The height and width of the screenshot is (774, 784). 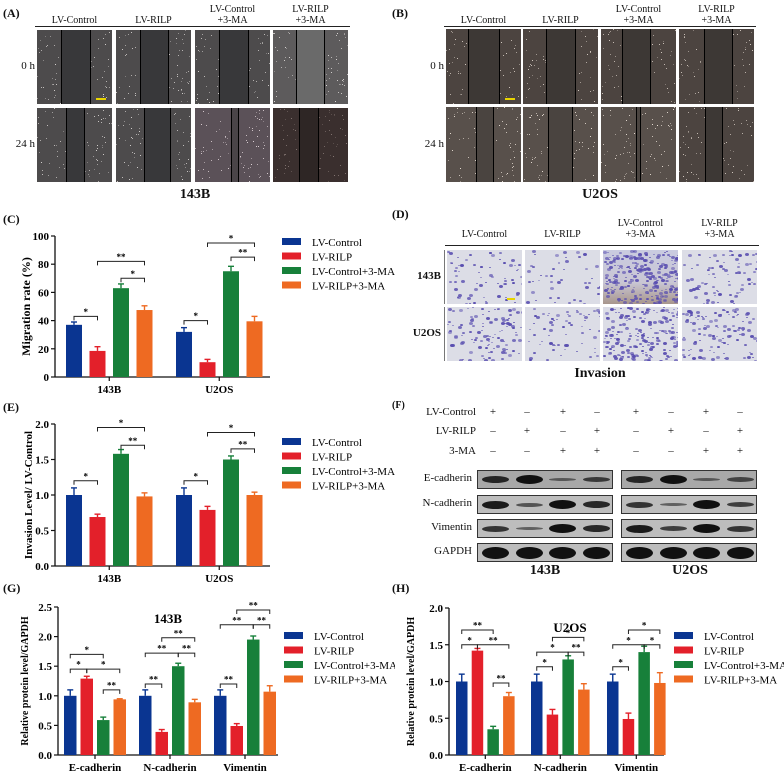 I want to click on blot-n-cadherin-u2os, so click(x=689, y=504).